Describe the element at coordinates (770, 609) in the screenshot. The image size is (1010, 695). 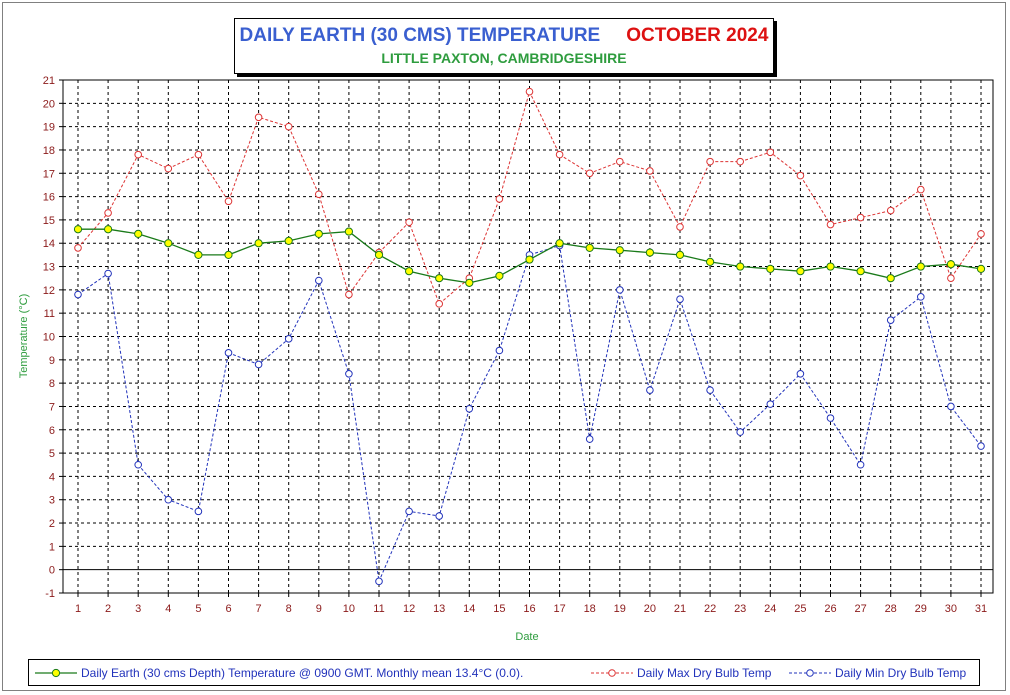
I see `x-tick-label: 24` at that location.